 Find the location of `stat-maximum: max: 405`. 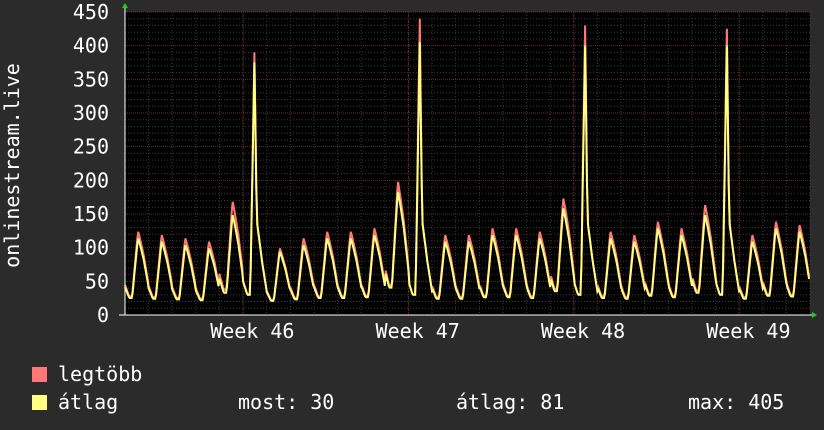

stat-maximum: max: 405 is located at coordinates (736, 402).